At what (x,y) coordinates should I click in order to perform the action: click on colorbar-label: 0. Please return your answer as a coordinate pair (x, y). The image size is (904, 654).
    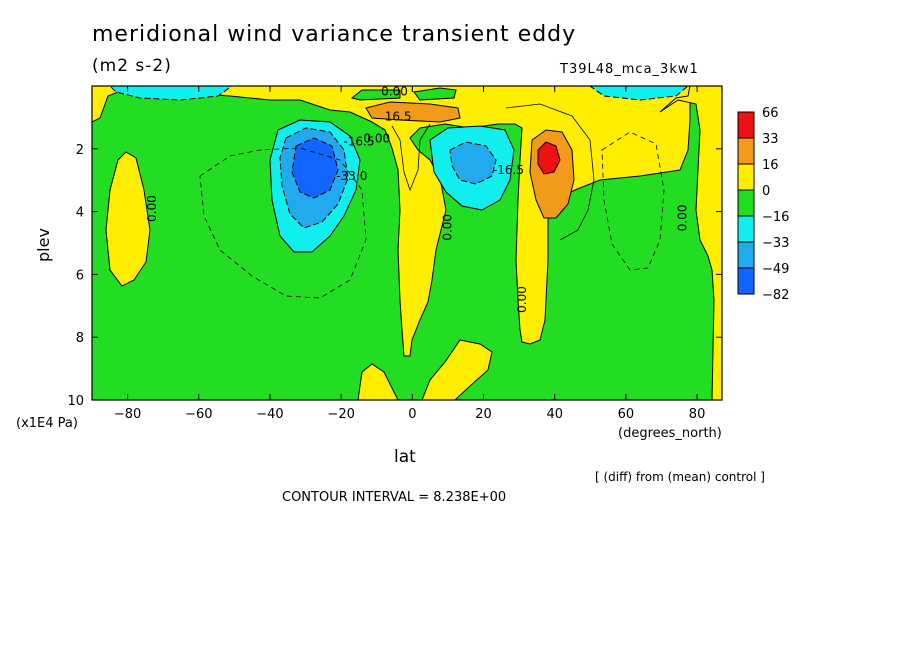
    Looking at the image, I should click on (766, 191).